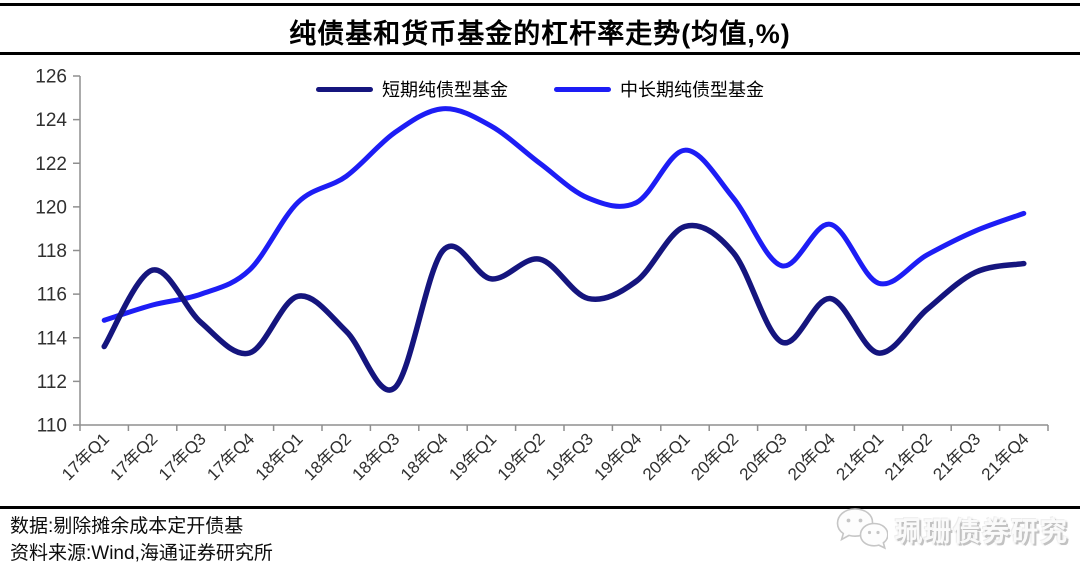 The height and width of the screenshot is (574, 1080). What do you see at coordinates (52, 295) in the screenshot?
I see `y-axis-tick-label: 116` at bounding box center [52, 295].